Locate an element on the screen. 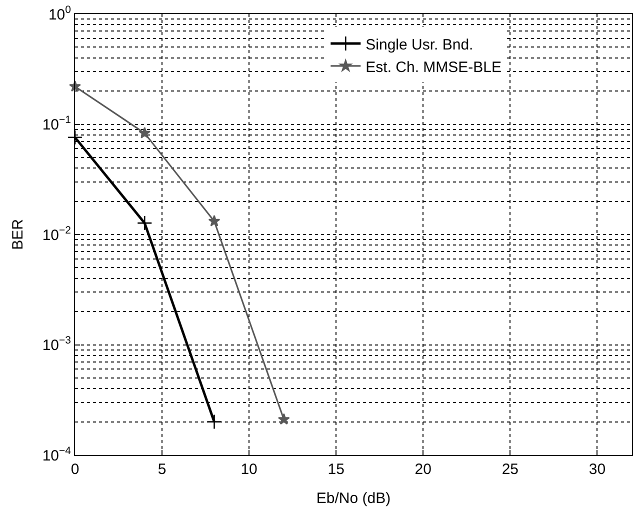 The width and height of the screenshot is (636, 513). x-tick-label: 25 is located at coordinates (510, 469).